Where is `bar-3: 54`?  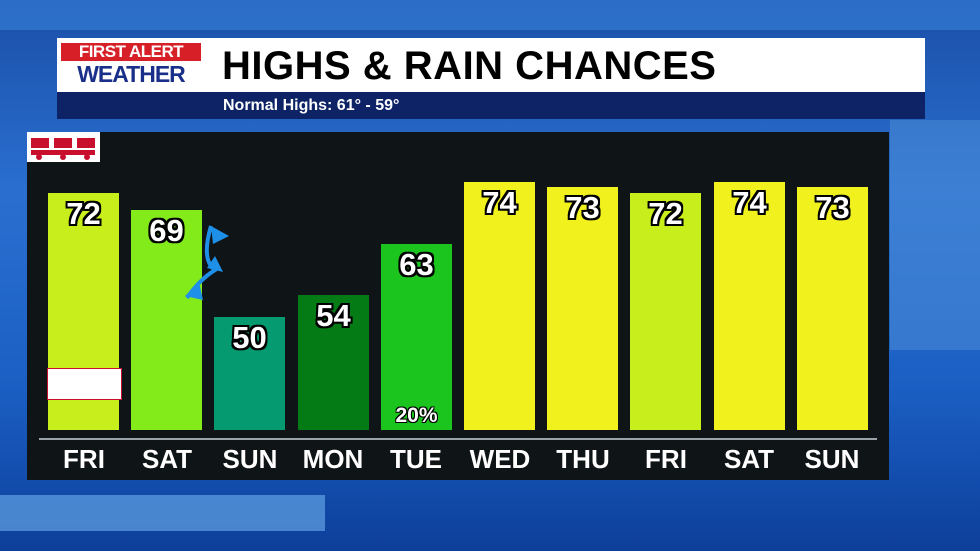
bar-3: 54 is located at coordinates (333, 362).